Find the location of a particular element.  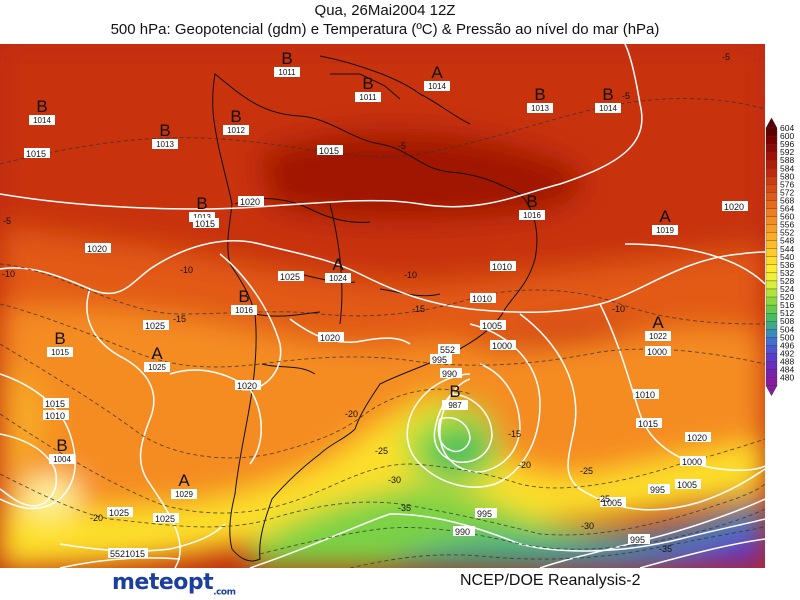

svg-text: 1015 is located at coordinates (329, 151).